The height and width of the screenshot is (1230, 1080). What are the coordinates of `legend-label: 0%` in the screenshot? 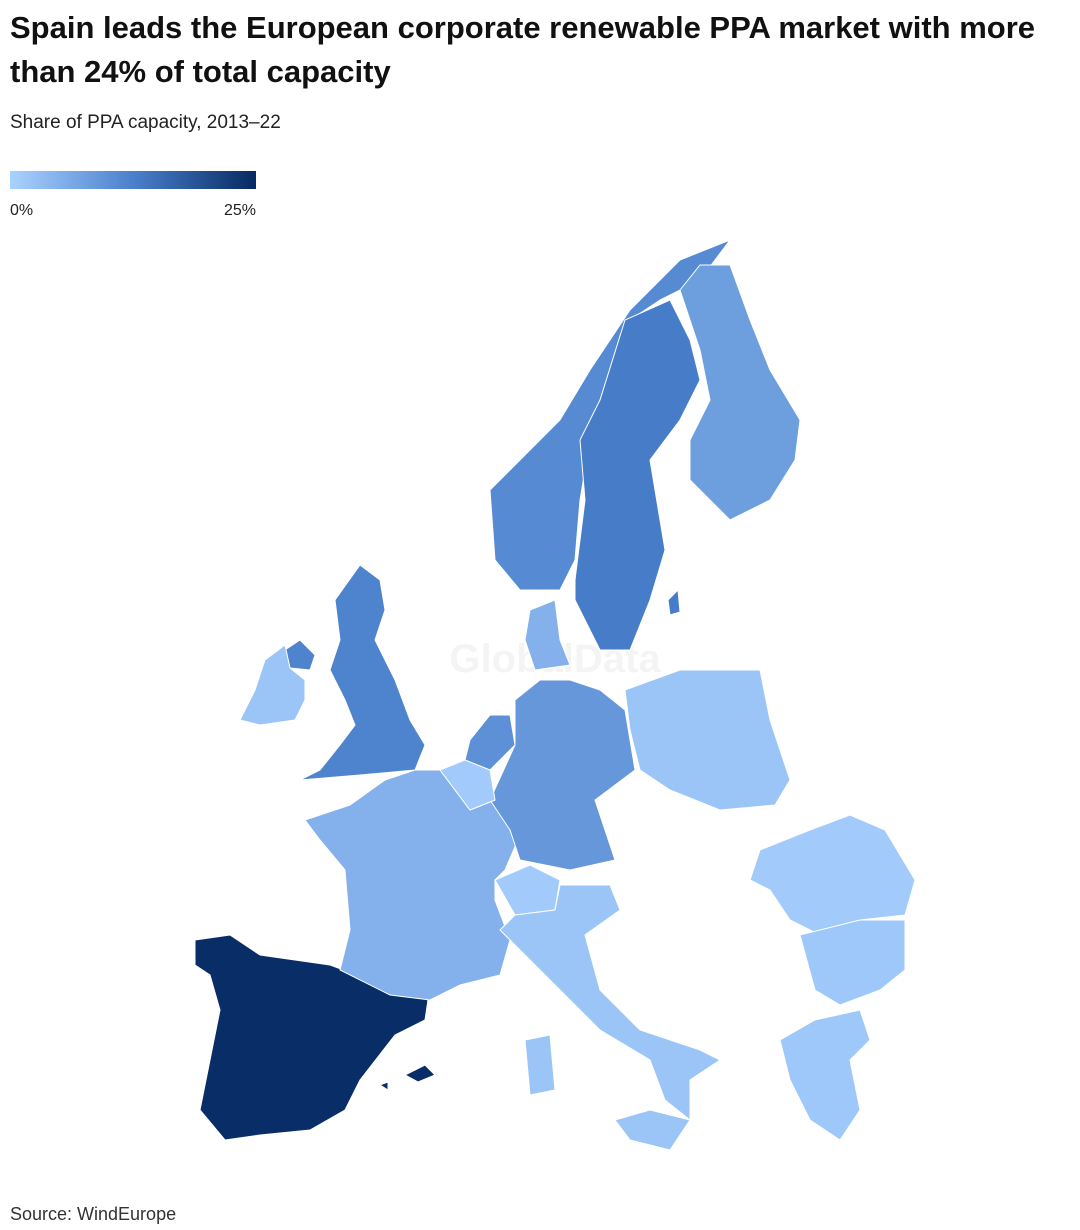 It's located at (21, 210).